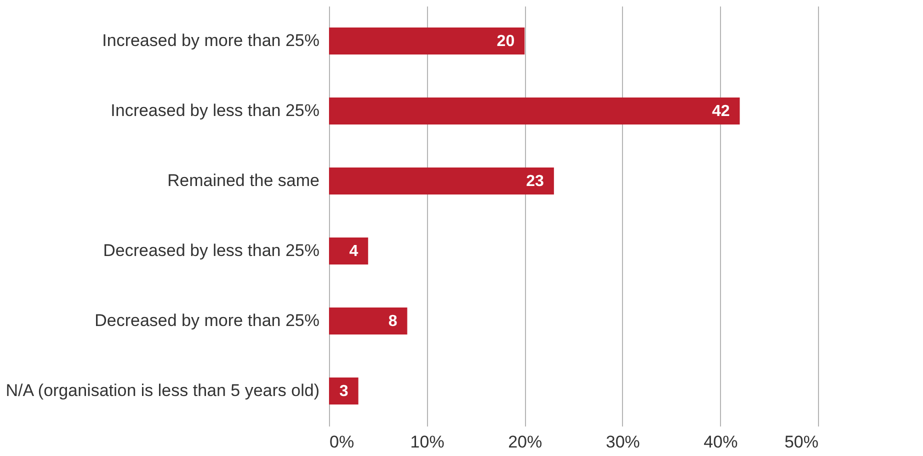  What do you see at coordinates (427, 442) in the screenshot?
I see `x-tick-label: 10%` at bounding box center [427, 442].